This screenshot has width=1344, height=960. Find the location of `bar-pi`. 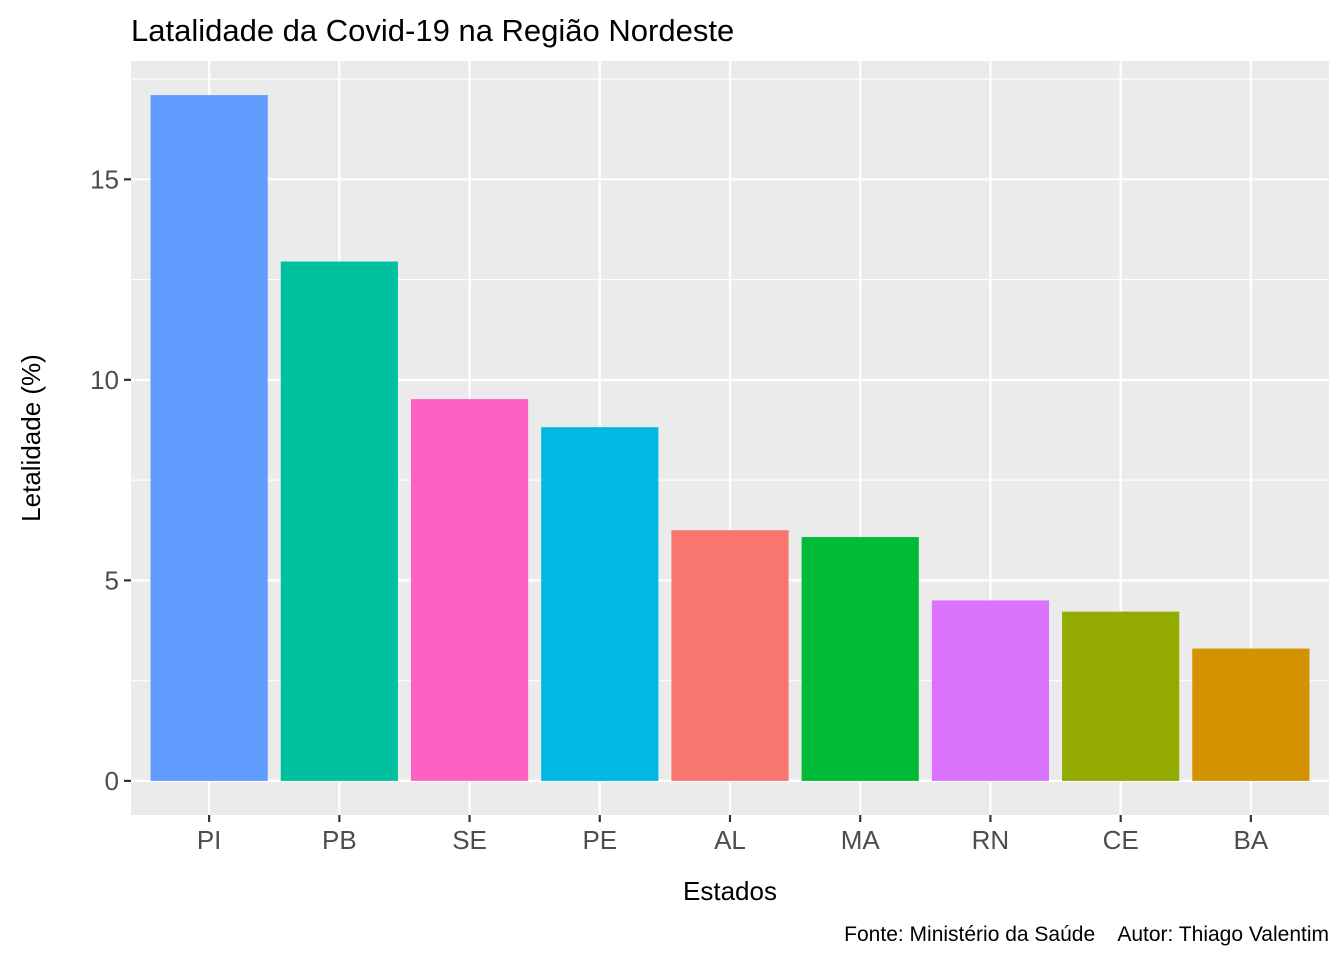

bar-pi is located at coordinates (209, 438).